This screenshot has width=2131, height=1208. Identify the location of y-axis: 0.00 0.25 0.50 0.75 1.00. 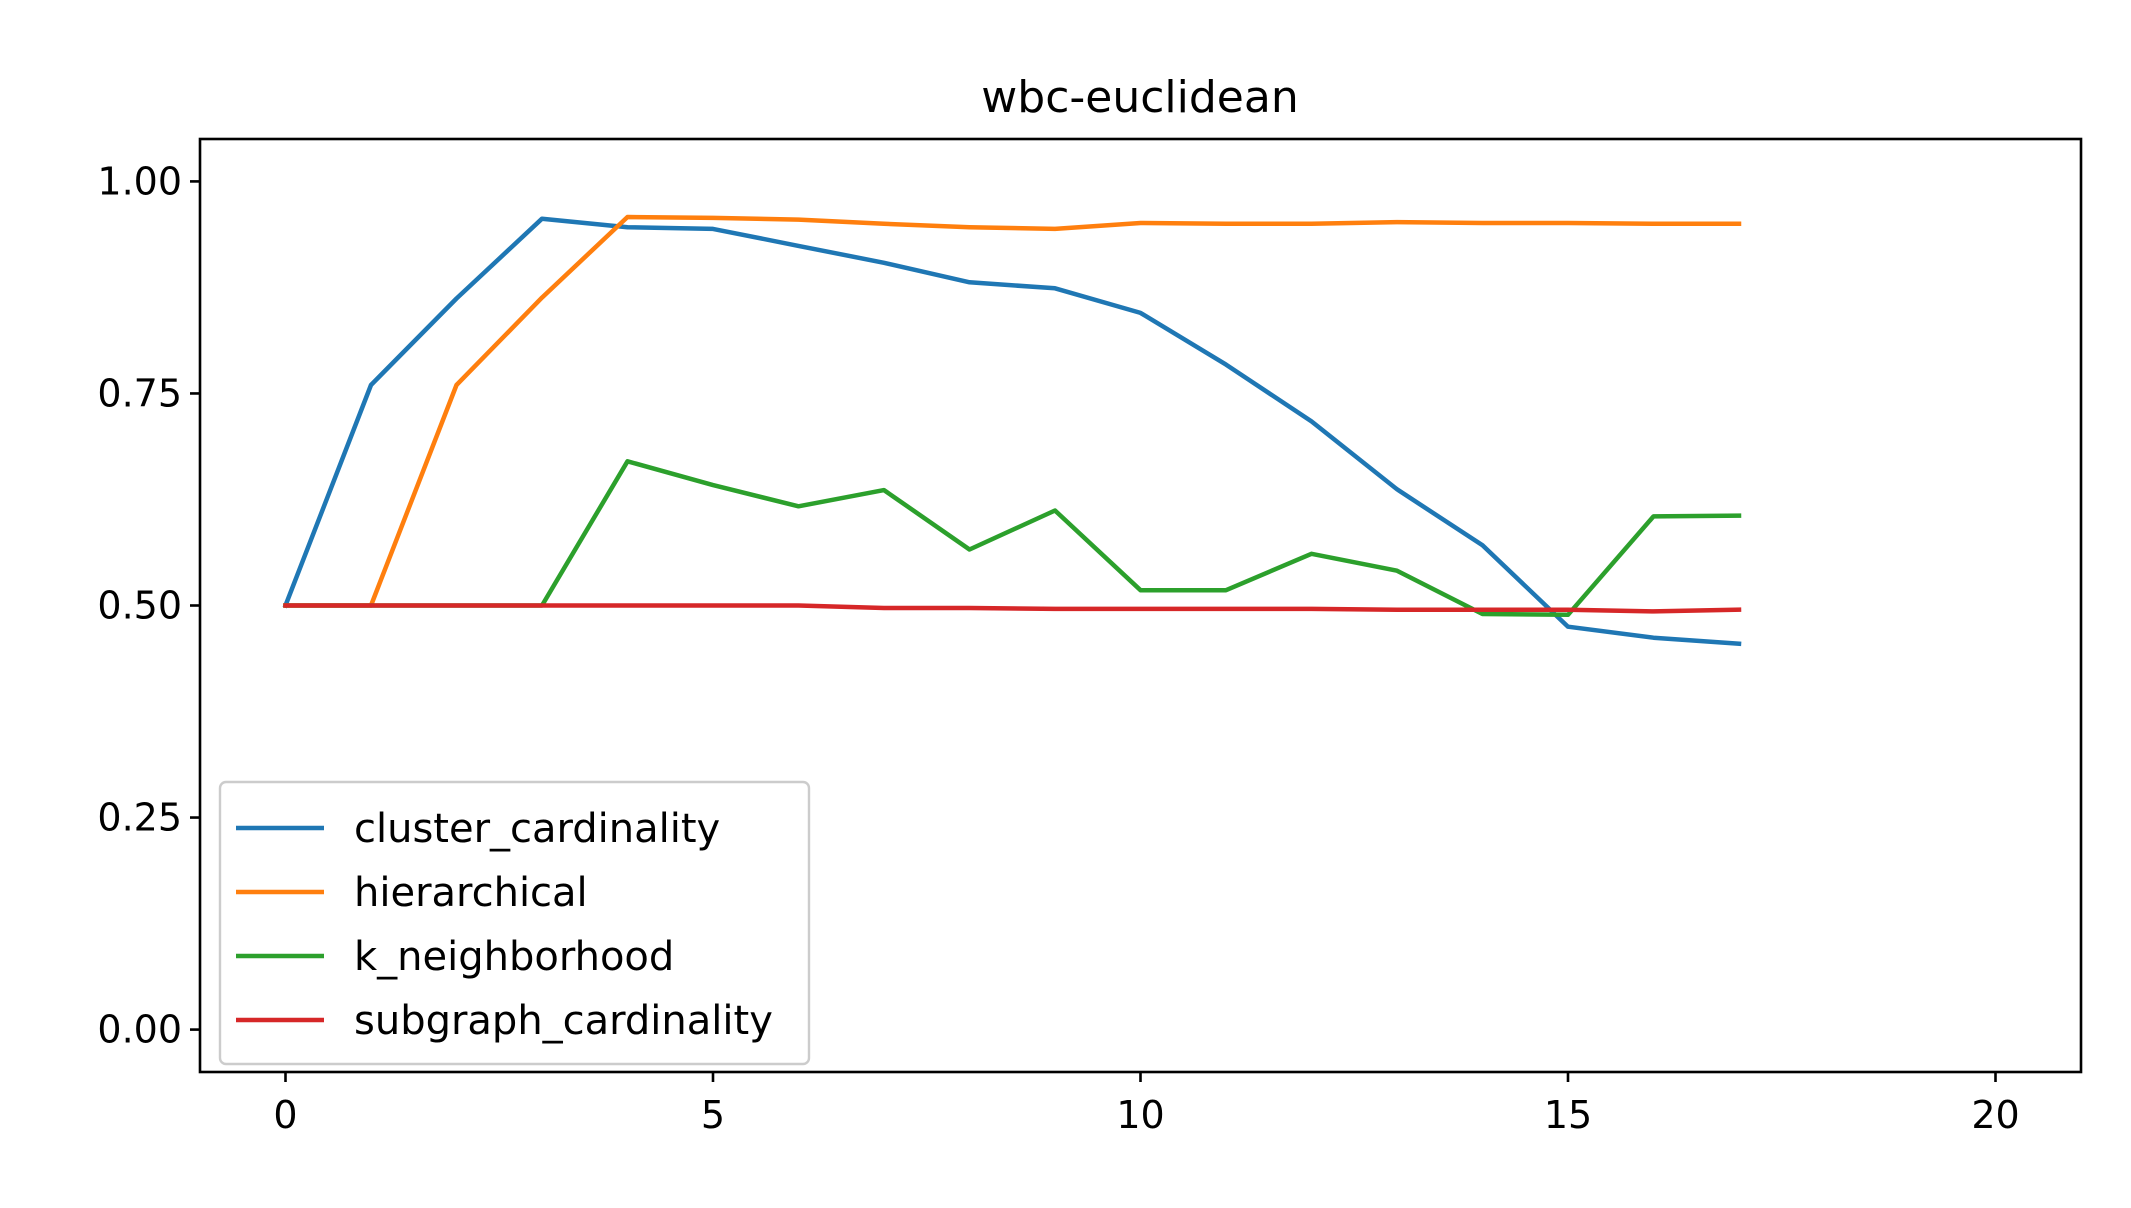
(148, 605).